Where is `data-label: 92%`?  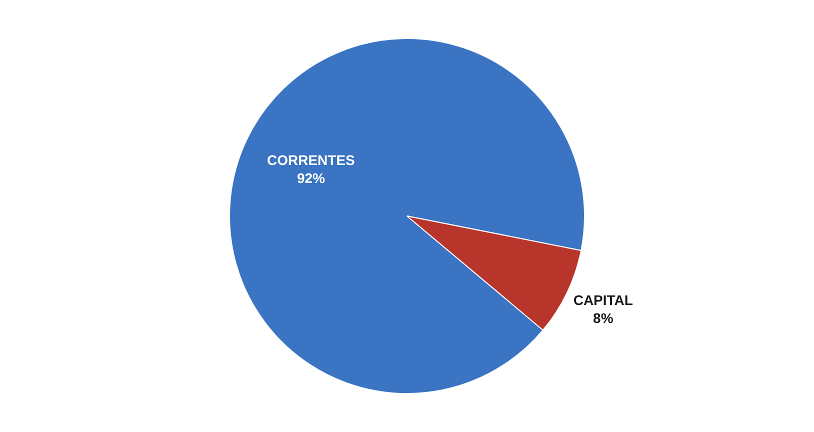
data-label: 92% is located at coordinates (311, 178).